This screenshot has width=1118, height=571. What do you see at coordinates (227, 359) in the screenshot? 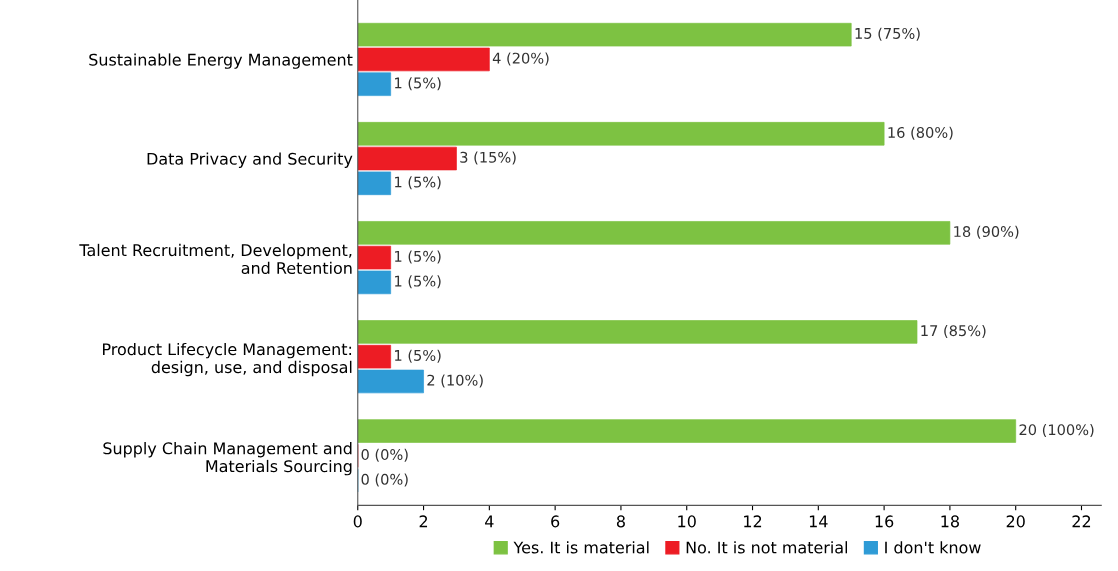
I see `y-tick-label: Product Lifecycle Management: design, use, and disposal` at bounding box center [227, 359].